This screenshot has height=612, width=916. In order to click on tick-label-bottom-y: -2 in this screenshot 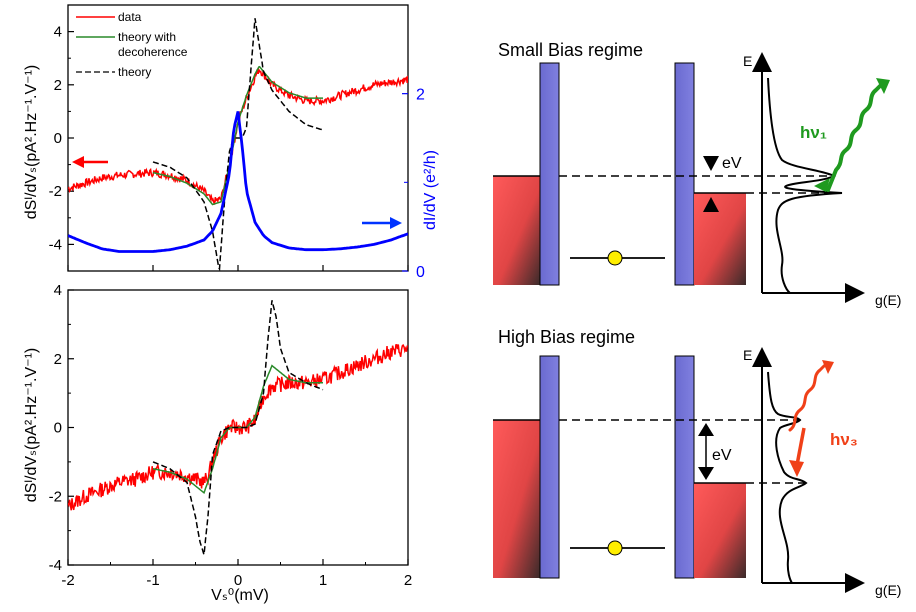, I will do `click(55, 496)`.